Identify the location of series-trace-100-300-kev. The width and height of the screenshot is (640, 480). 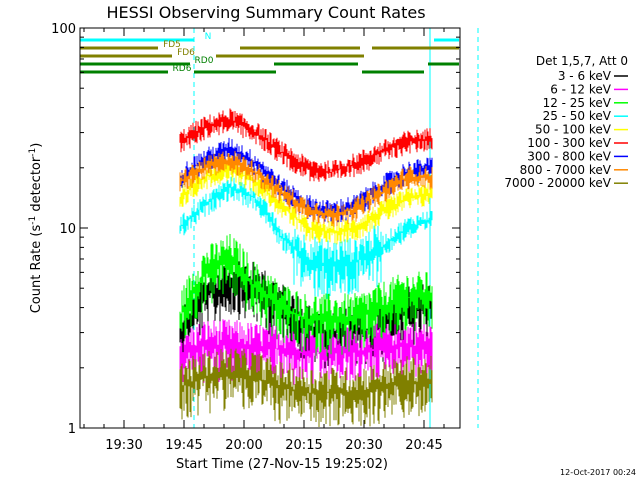
(306, 145).